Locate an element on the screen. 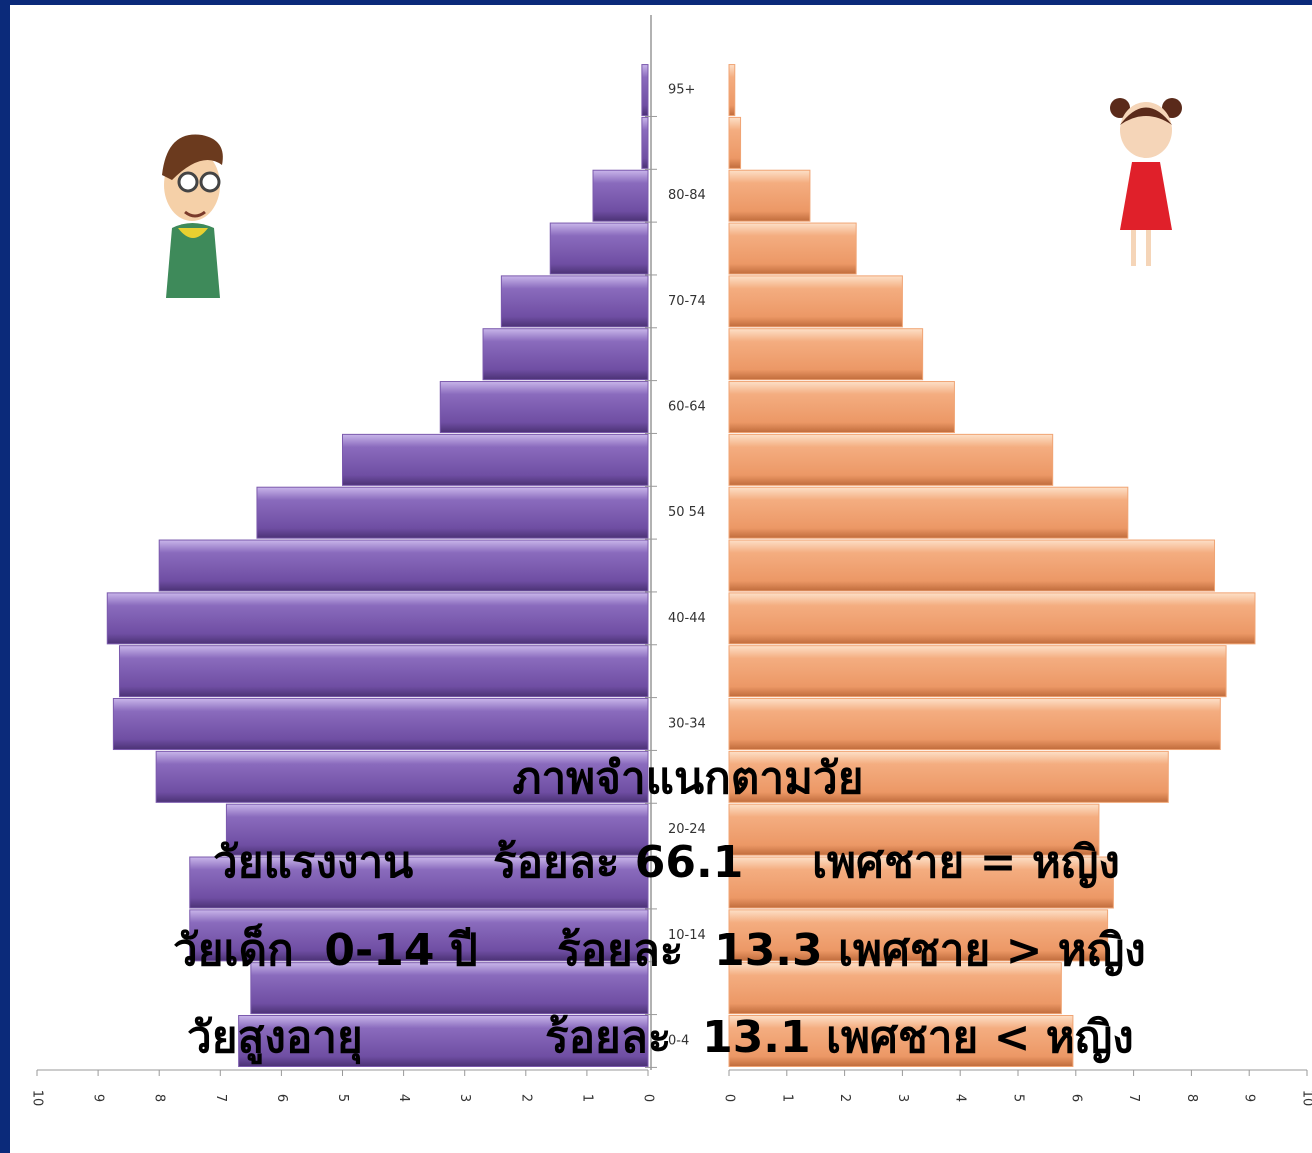  annotation: วัยแรงงาน is located at coordinates (313, 862).